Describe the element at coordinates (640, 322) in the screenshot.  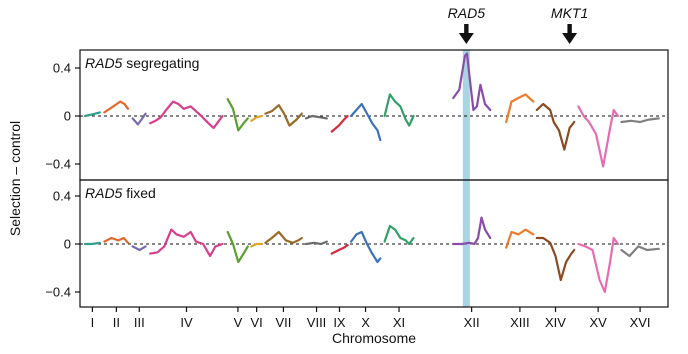
I see `x-tick-label-chr-XVI: XVI` at that location.